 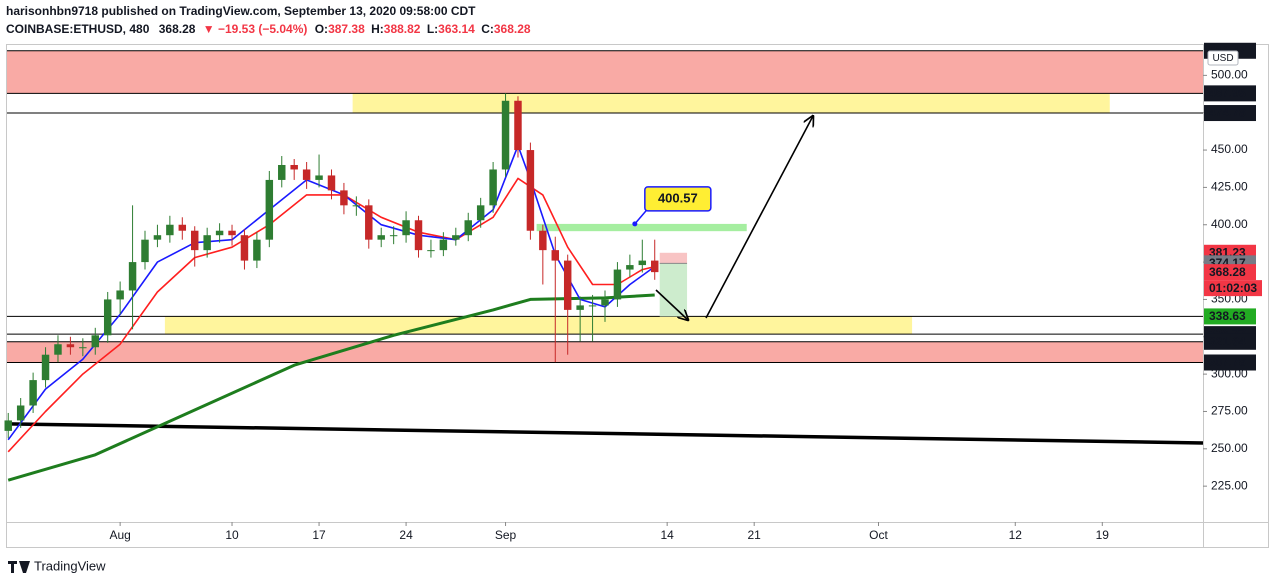 What do you see at coordinates (377, 29) in the screenshot?
I see `ohlc-key: H:` at bounding box center [377, 29].